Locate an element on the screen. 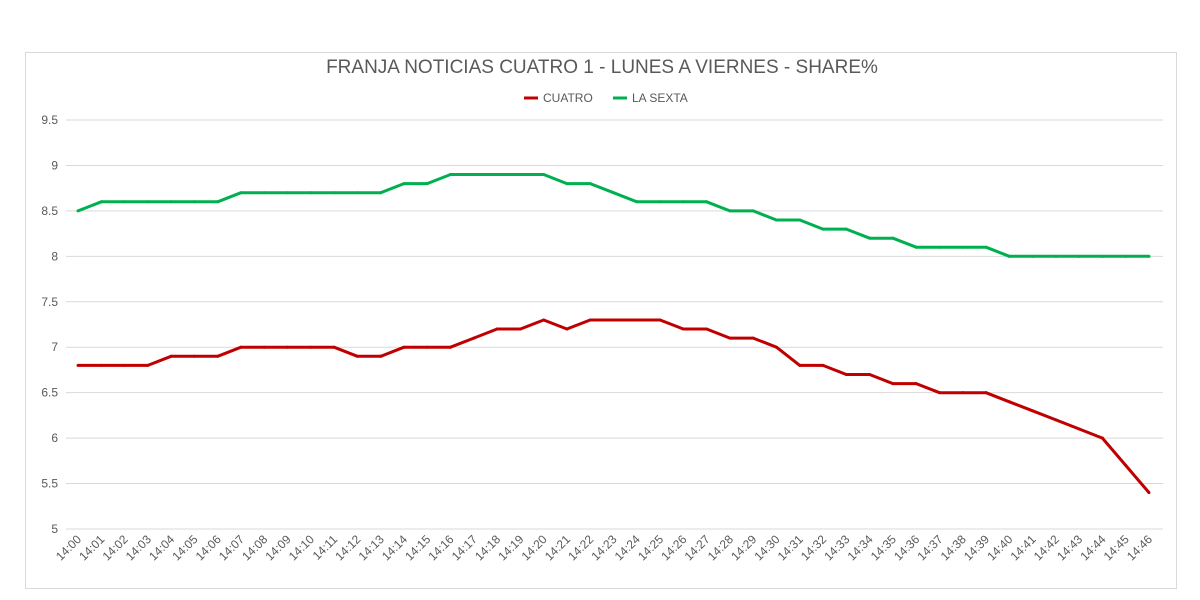 This screenshot has height=600, width=1200. x-tick-label: 14:40 is located at coordinates (999, 547).